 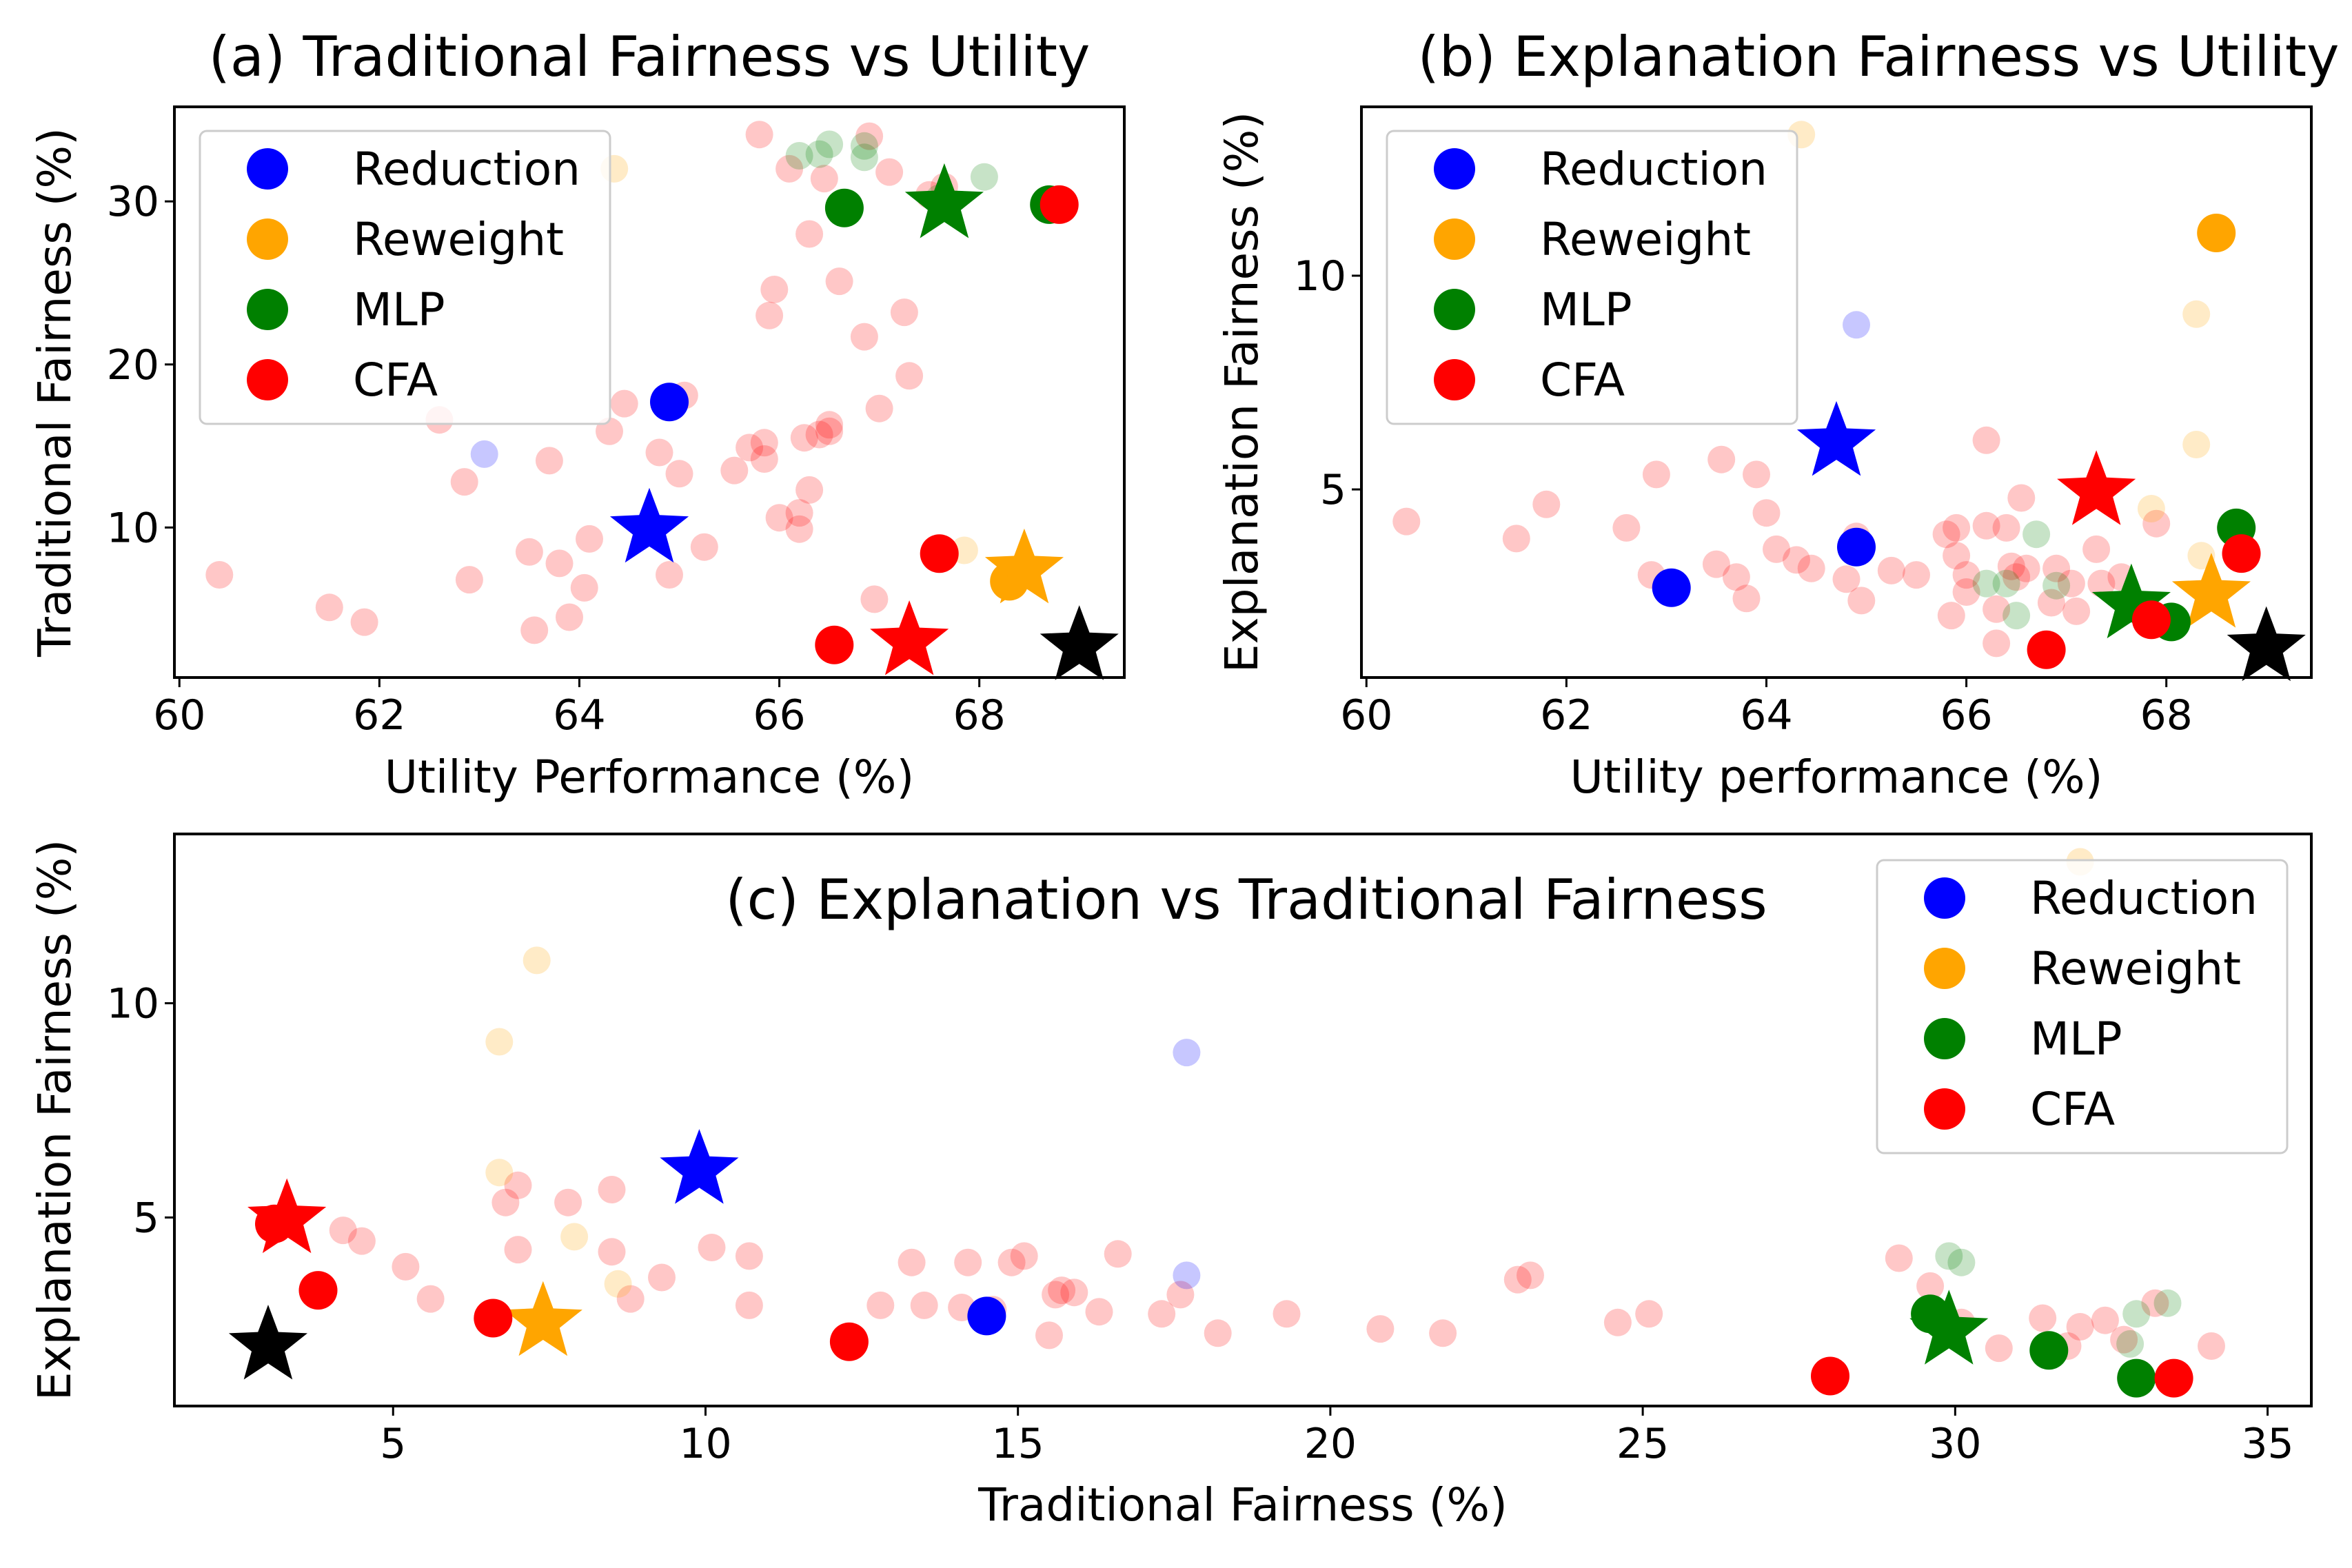 I want to click on point-star-cfa, so click(x=909, y=637).